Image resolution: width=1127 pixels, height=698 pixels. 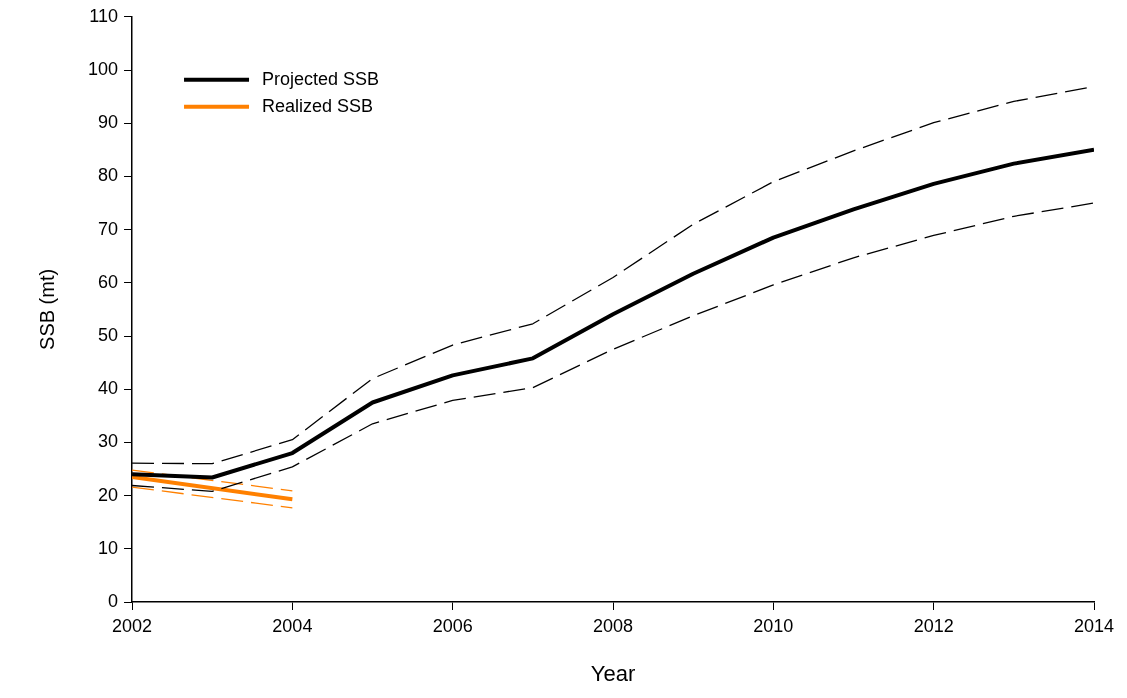 What do you see at coordinates (1094, 625) in the screenshot?
I see `x-tick-label: 2014` at bounding box center [1094, 625].